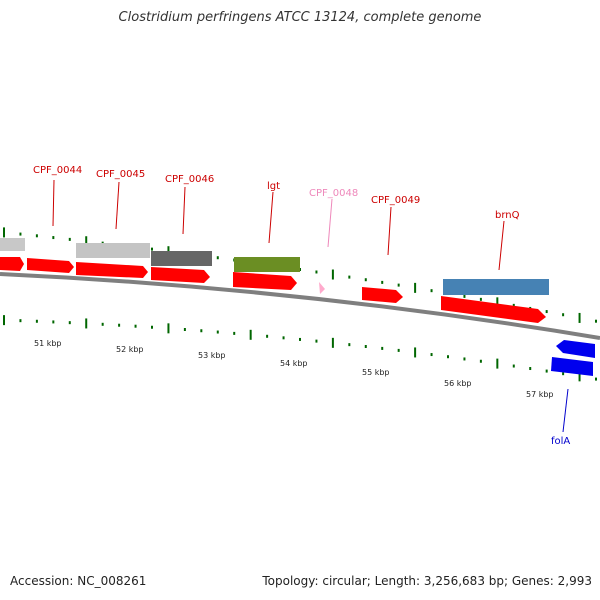  I want to click on gene-label-cpf-0044: CPF_0044, so click(57, 170).